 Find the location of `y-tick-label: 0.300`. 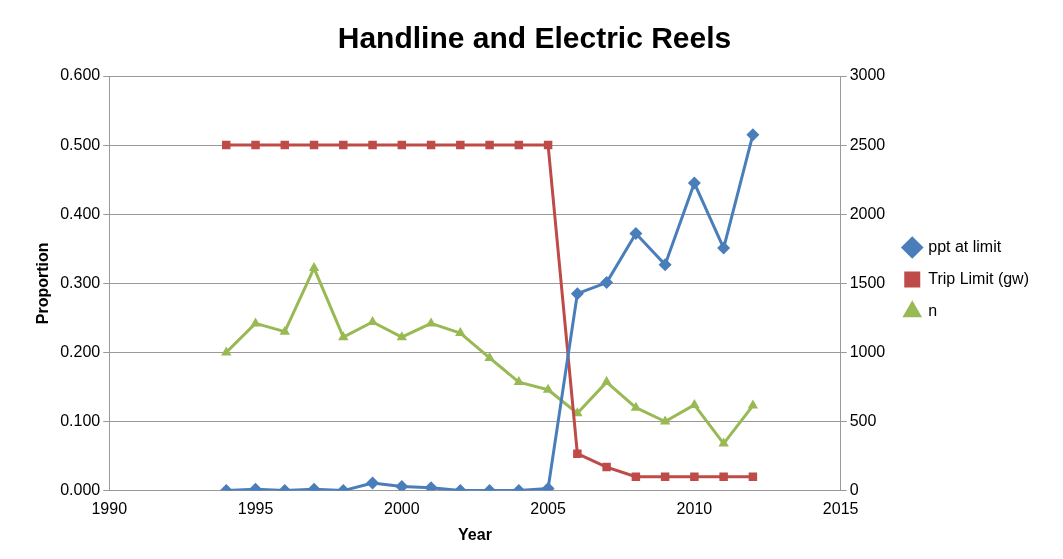

y-tick-label: 0.300 is located at coordinates (80, 282).